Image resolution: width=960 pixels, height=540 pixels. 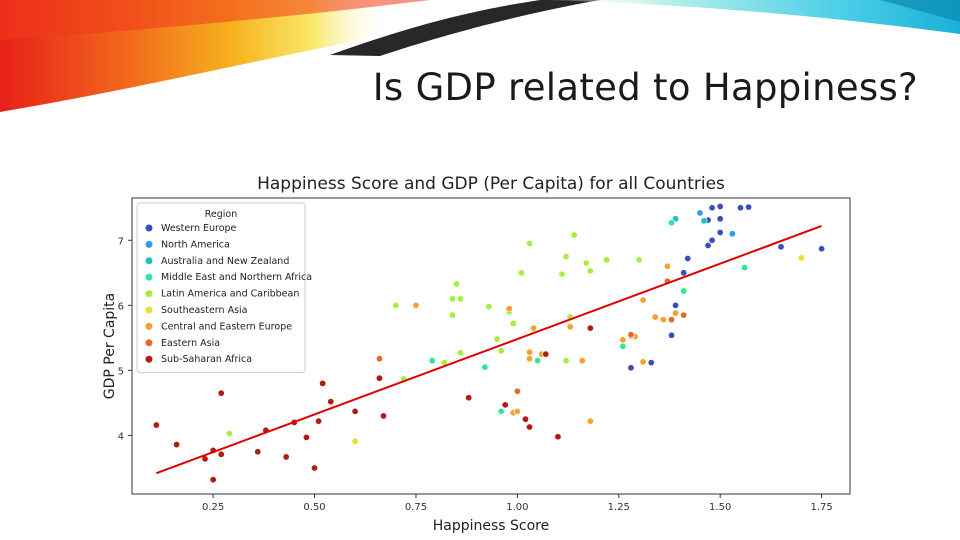 I want to click on legend-entry: Western Europe, so click(x=199, y=228).